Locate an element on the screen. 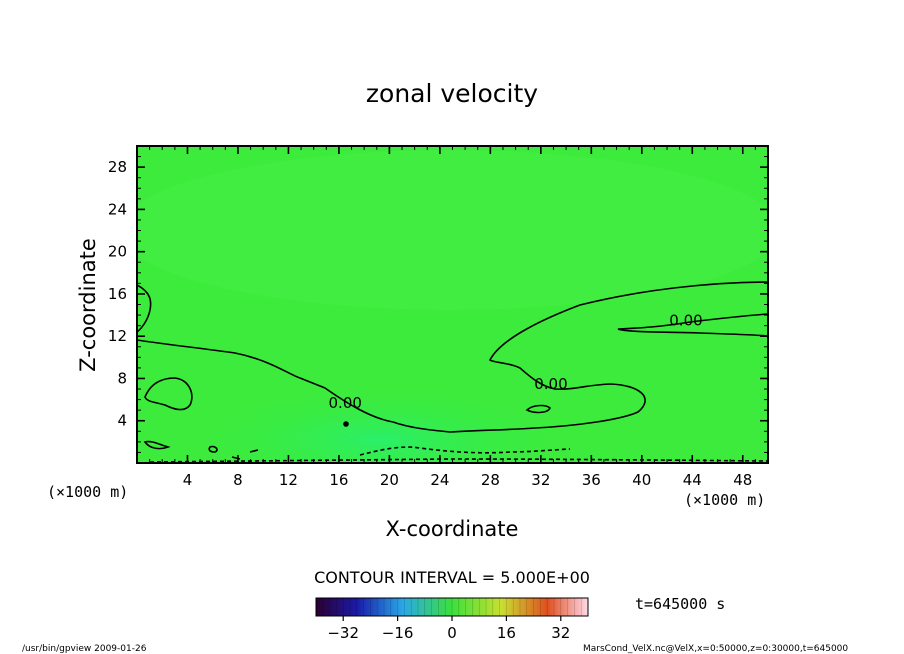 Image resolution: width=904 pixels, height=654 pixels. x-unit-right: (×1000 m) is located at coordinates (724, 500).